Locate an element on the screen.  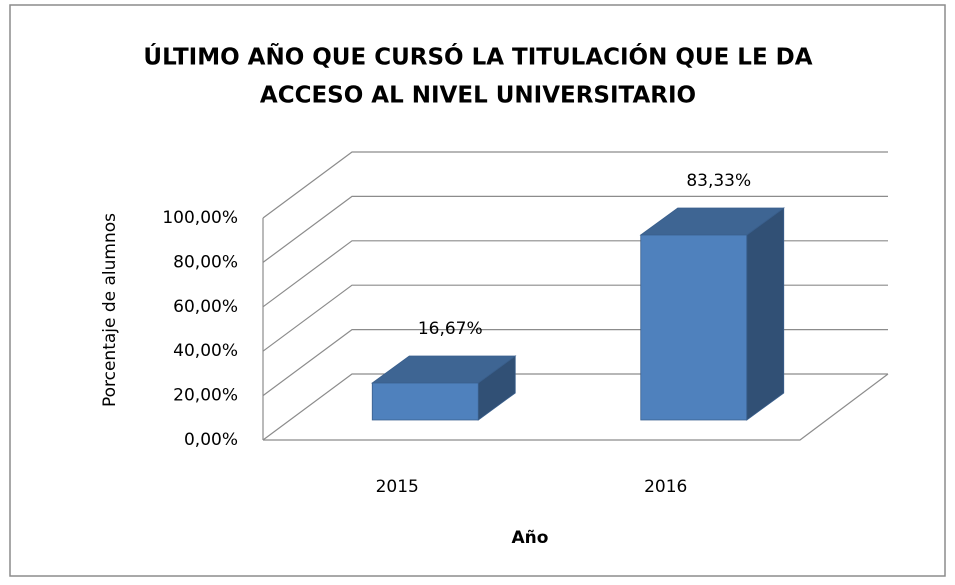
x-axis-title: Año is located at coordinates (530, 538).